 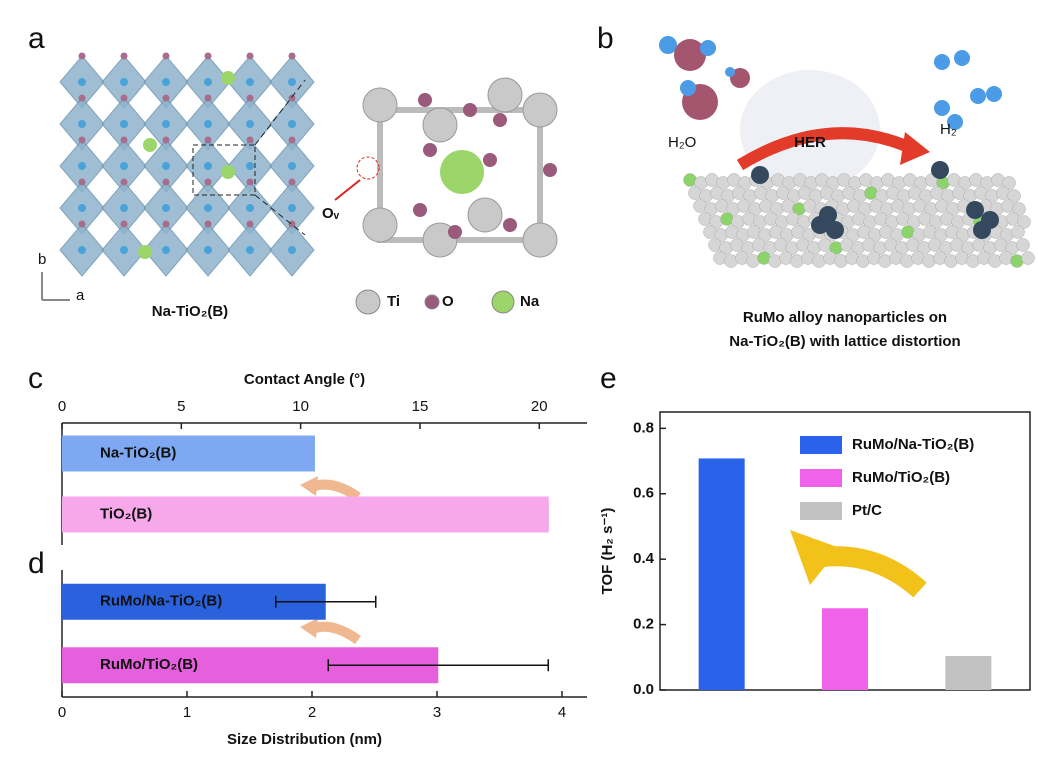 What do you see at coordinates (187, 712) in the screenshot?
I see `x-tick-label: 1` at bounding box center [187, 712].